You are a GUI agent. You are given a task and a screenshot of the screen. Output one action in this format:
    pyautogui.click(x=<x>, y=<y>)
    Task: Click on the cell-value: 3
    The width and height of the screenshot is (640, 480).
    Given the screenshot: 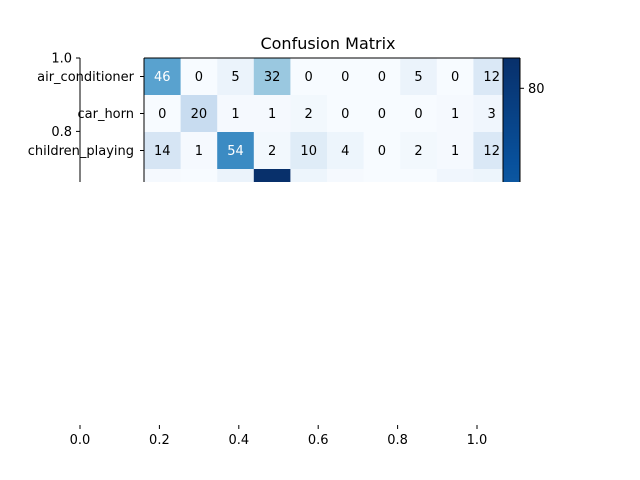 What is the action you would take?
    pyautogui.click(x=455, y=188)
    